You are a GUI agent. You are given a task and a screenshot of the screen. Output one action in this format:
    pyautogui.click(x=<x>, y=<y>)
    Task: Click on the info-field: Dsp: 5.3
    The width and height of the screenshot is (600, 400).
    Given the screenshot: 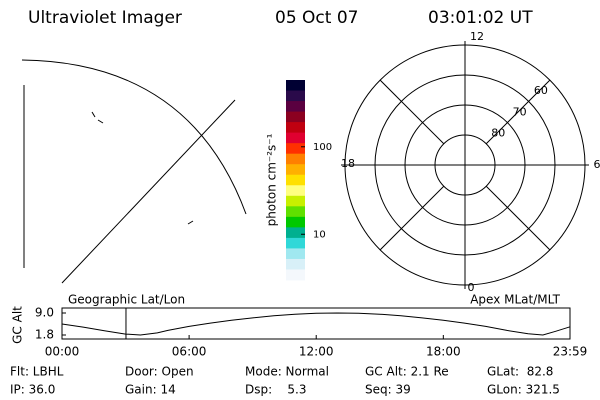 What is the action you would take?
    pyautogui.click(x=276, y=390)
    